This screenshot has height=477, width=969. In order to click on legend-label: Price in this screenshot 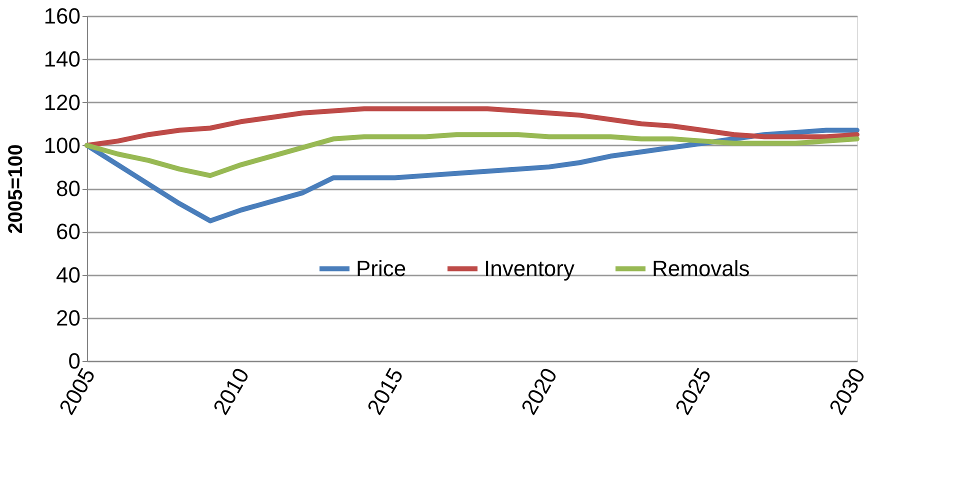, I will do `click(381, 268)`.